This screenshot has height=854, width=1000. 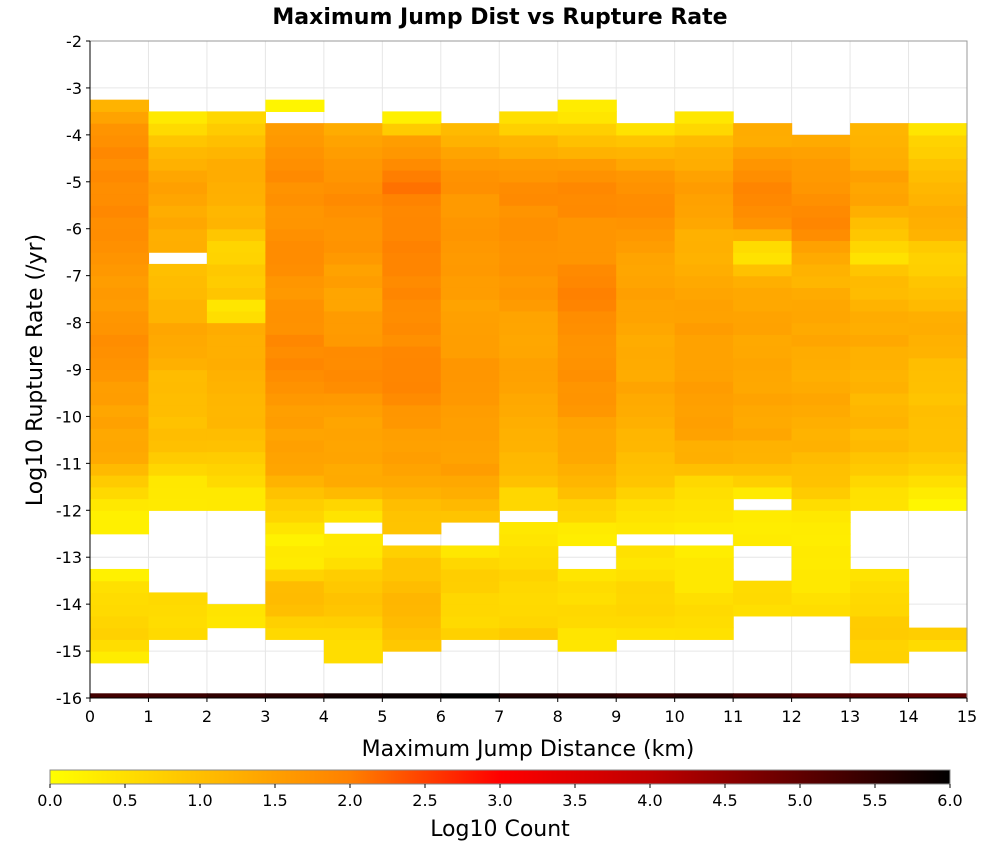 What do you see at coordinates (574, 800) in the screenshot?
I see `colorbar-tick-label: 3.5` at bounding box center [574, 800].